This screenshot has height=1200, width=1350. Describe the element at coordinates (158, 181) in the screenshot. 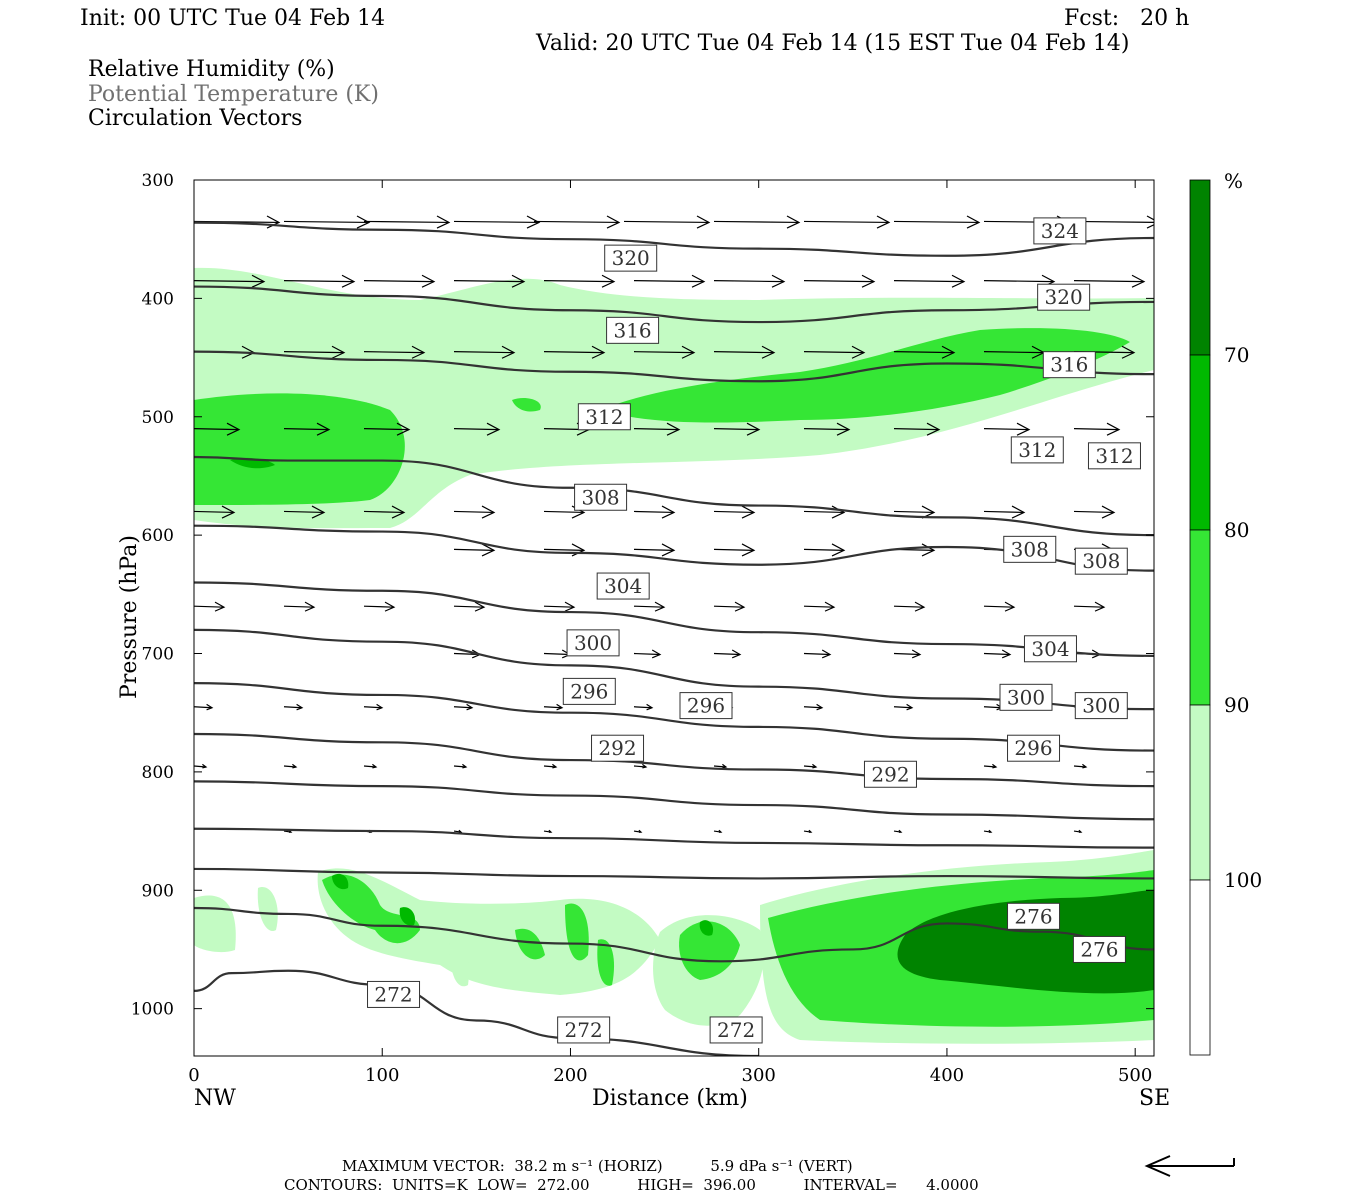

I see `y-tick-label: 300` at that location.